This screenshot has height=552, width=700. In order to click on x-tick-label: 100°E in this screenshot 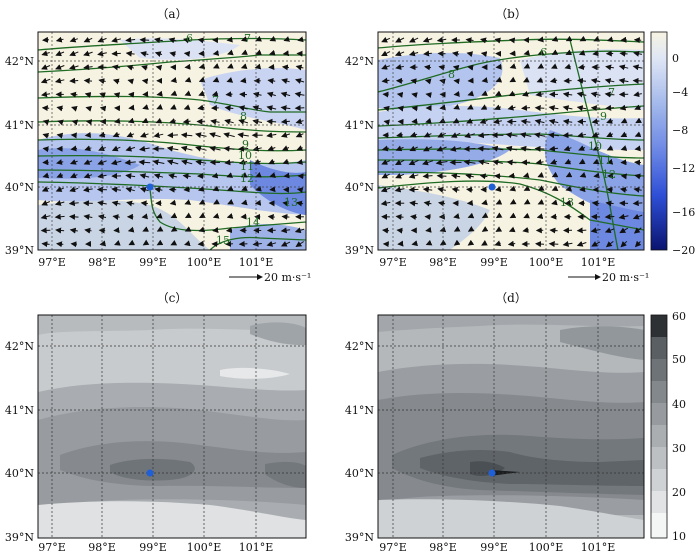, I will do `click(204, 546)`.